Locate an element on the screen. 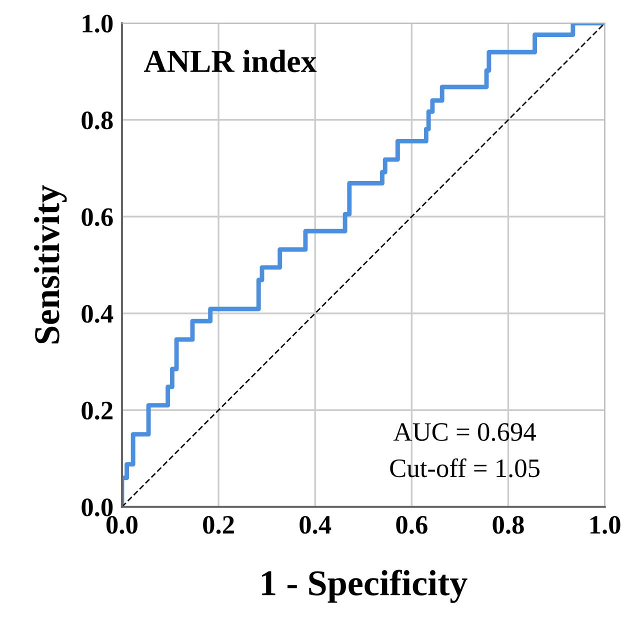 The width and height of the screenshot is (632, 625). y-tick-label: 0.0 is located at coordinates (97, 507).